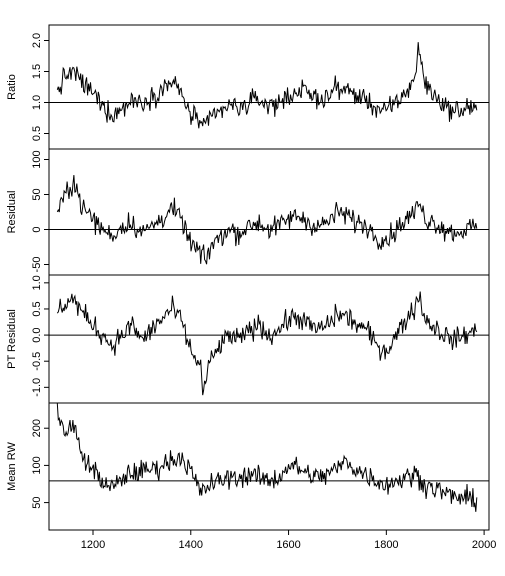 This screenshot has width=505, height=576. What do you see at coordinates (37, 334) in the screenshot?
I see `y-tick-label: 0.0` at bounding box center [37, 334].